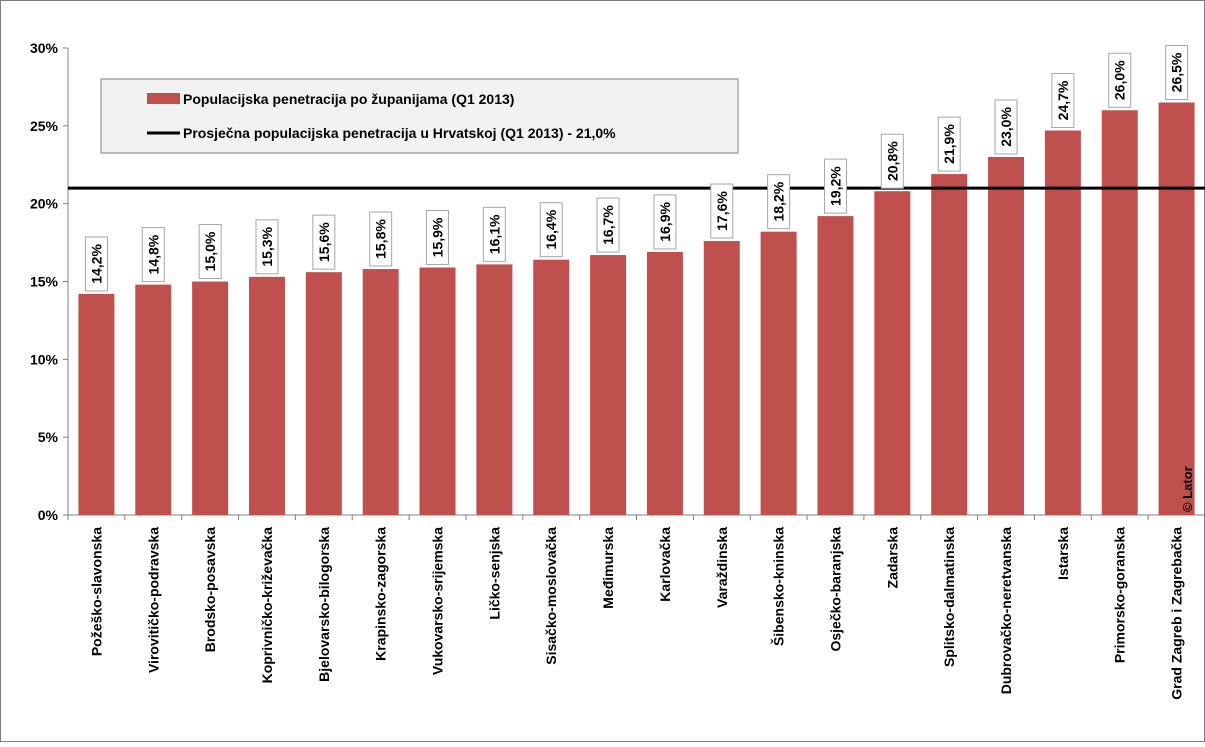  I want to click on value-label: 23,0%, so click(1006, 127).